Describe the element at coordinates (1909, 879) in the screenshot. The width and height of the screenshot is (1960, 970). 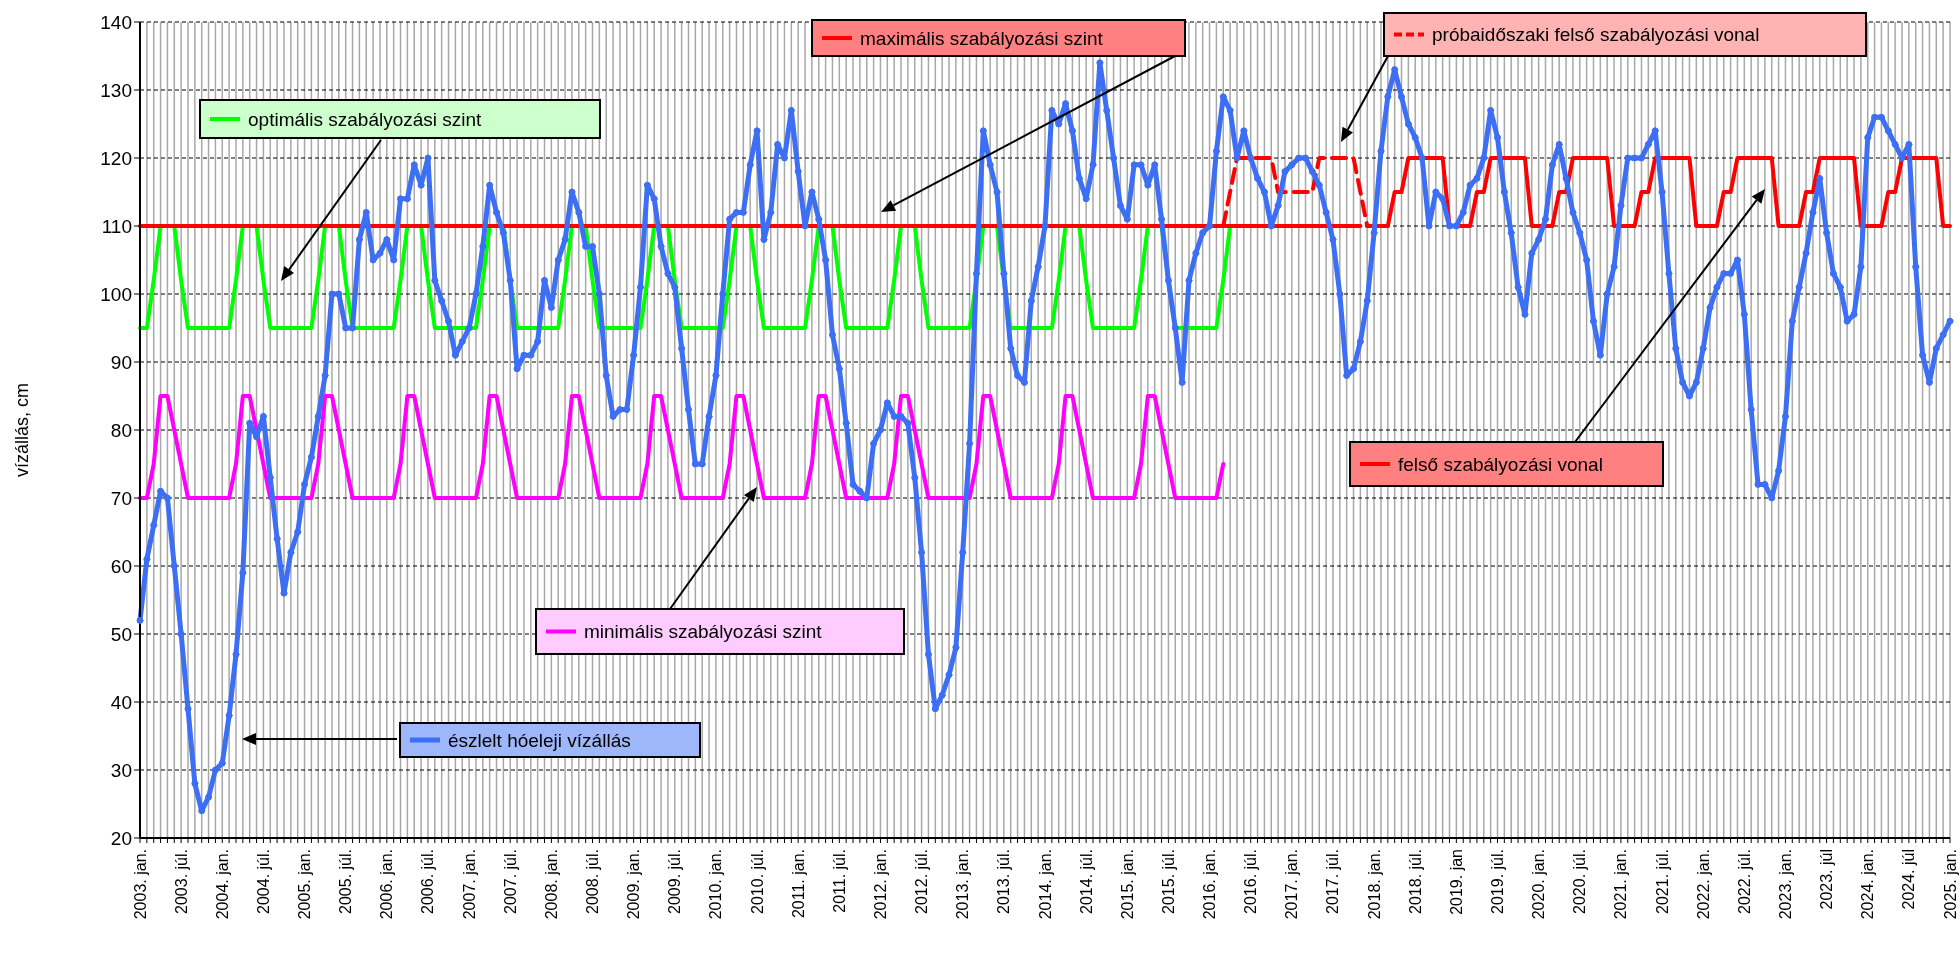
I see `x-tick-label: 2024. júl` at that location.